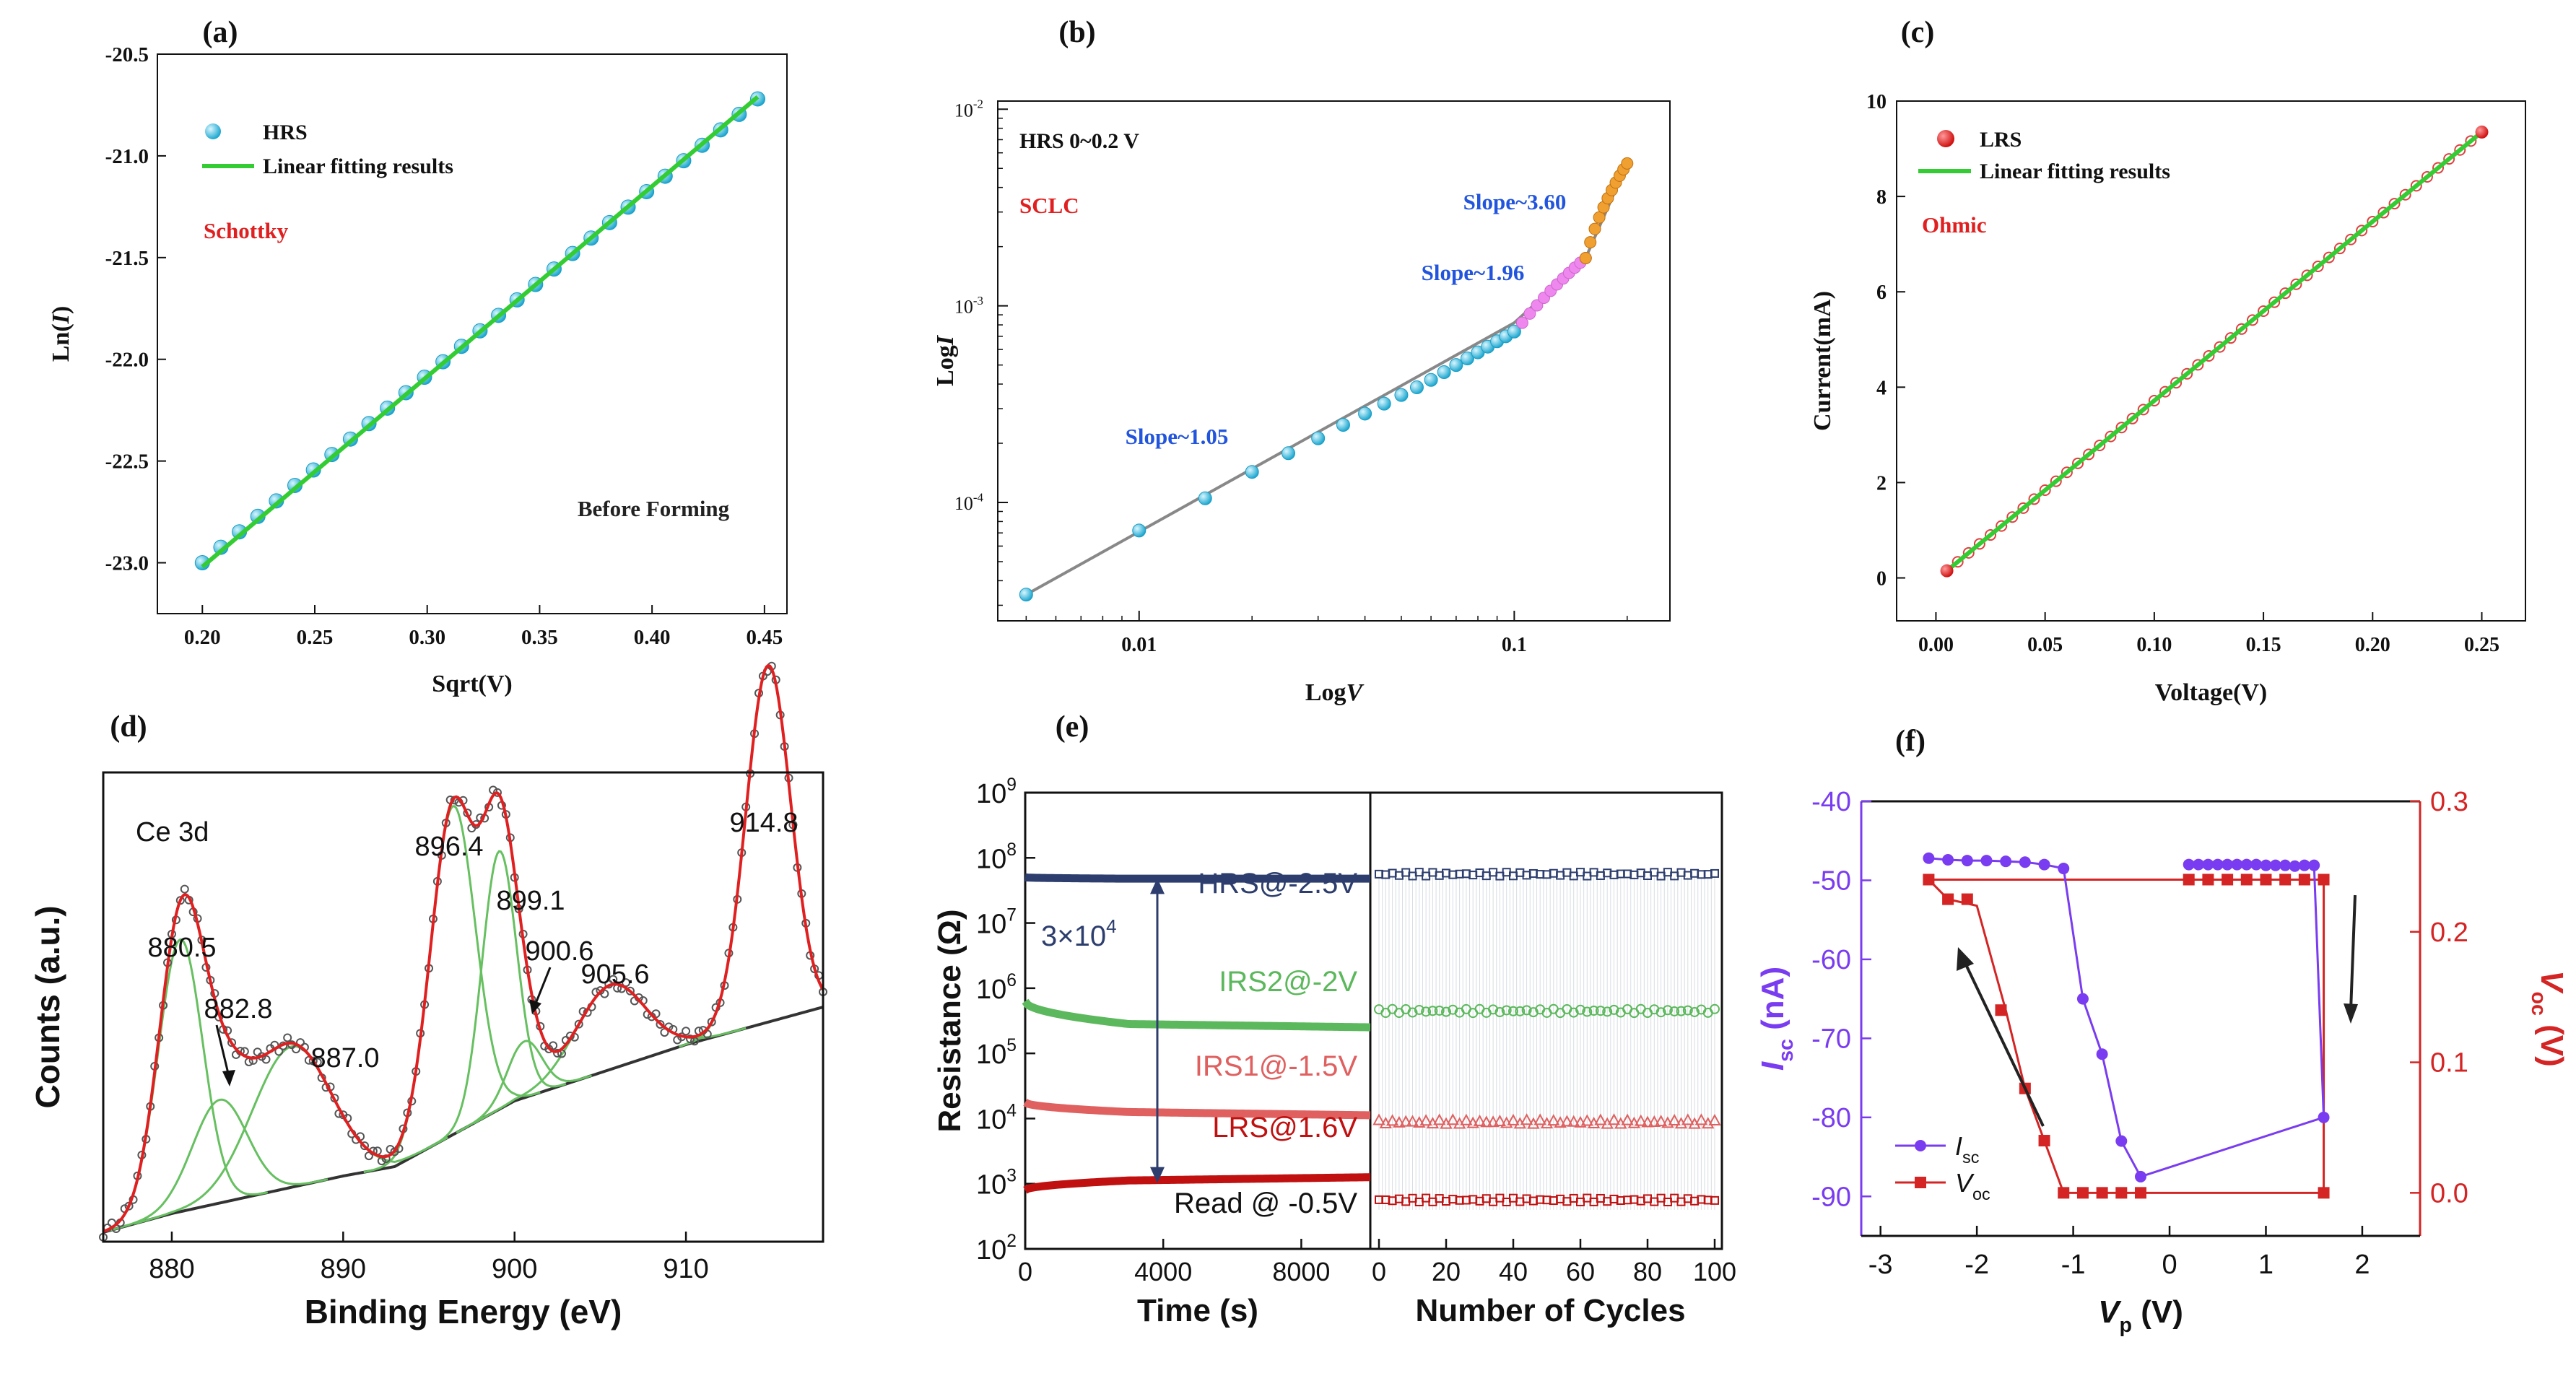  Describe the element at coordinates (1139, 645) in the screenshot. I see `x-tick-label: 0.01` at that location.